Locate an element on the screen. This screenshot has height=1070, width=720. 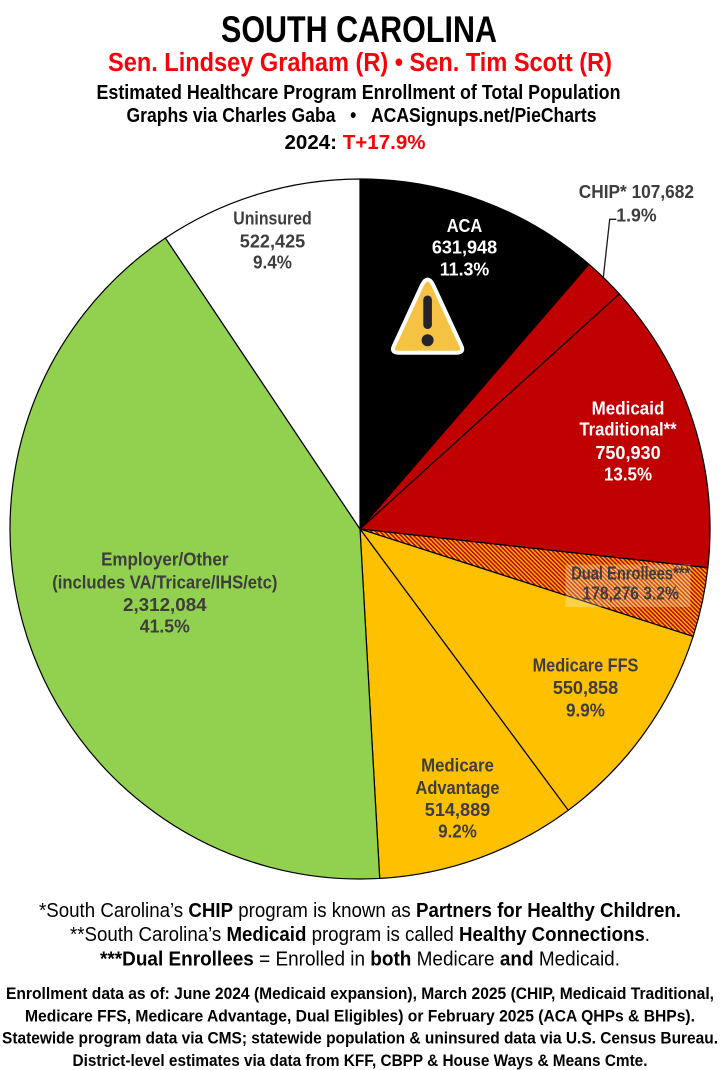
svg-text: 178,276 3.2% is located at coordinates (631, 593).